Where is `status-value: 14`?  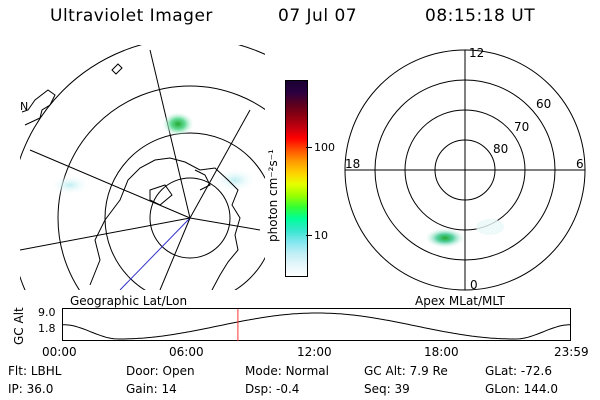
status-value: 14 is located at coordinates (169, 389).